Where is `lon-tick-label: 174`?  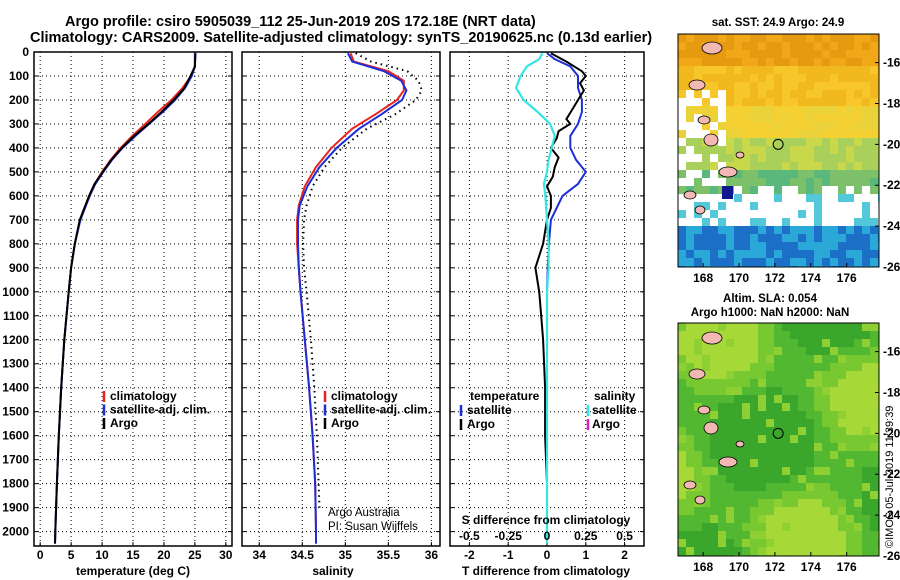 lon-tick-label: 174 is located at coordinates (811, 278).